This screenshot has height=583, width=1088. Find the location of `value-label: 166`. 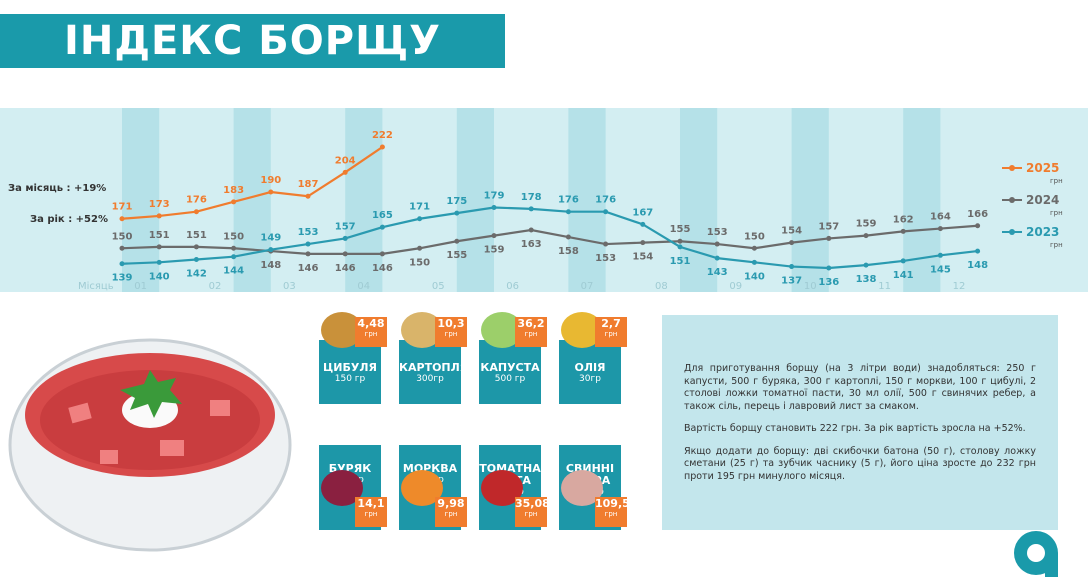

value-label: 166 is located at coordinates (977, 214).